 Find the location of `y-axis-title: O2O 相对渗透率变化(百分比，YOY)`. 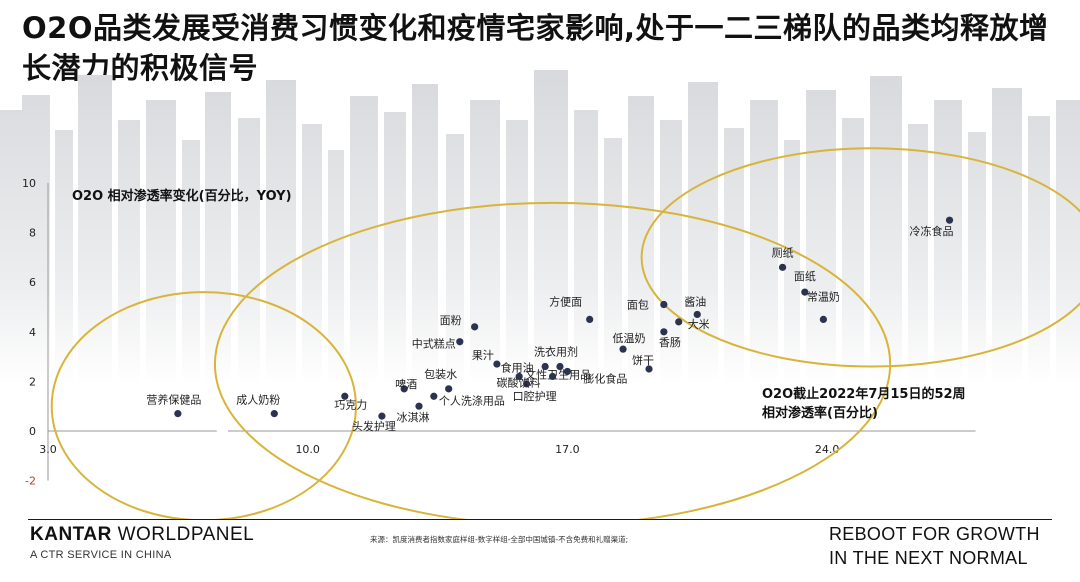

y-axis-title: O2O 相对渗透率变化(百分比，YOY) is located at coordinates (182, 196).